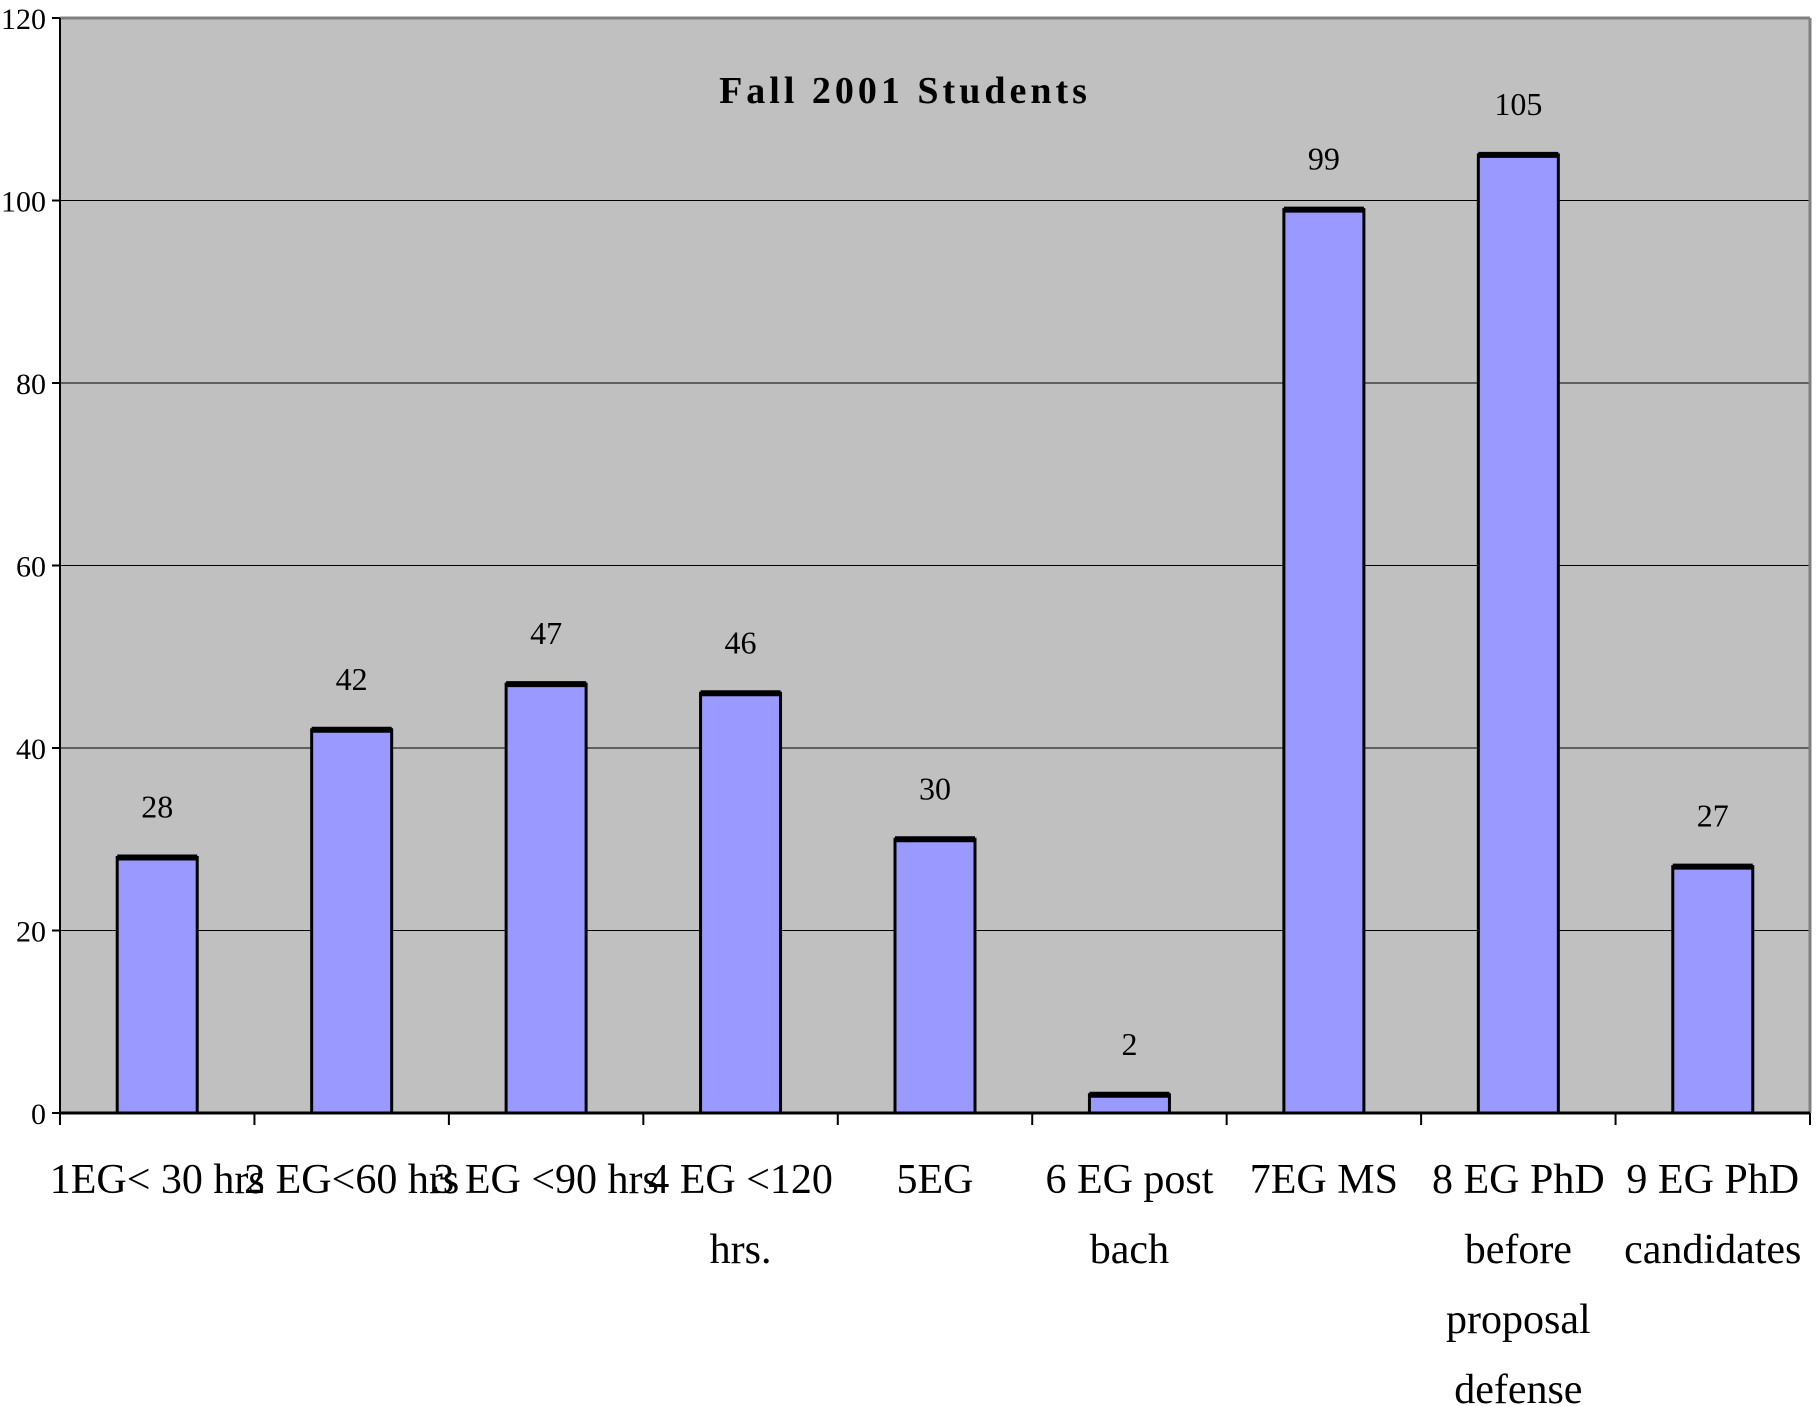  Describe the element at coordinates (1129, 1250) in the screenshot. I see `x-tick-label-line: bach` at that location.